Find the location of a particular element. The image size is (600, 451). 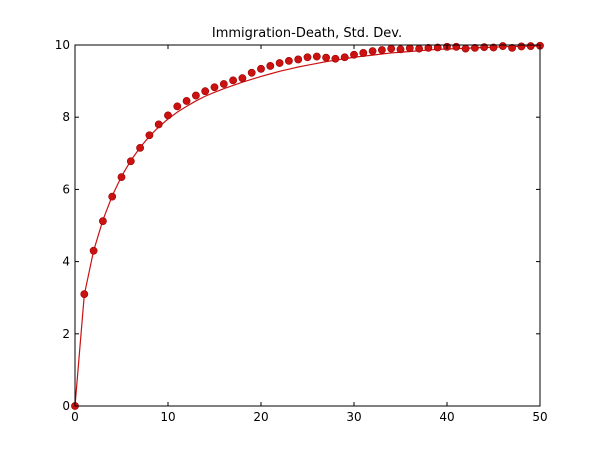

y-tick-label: 6 is located at coordinates (66, 189).